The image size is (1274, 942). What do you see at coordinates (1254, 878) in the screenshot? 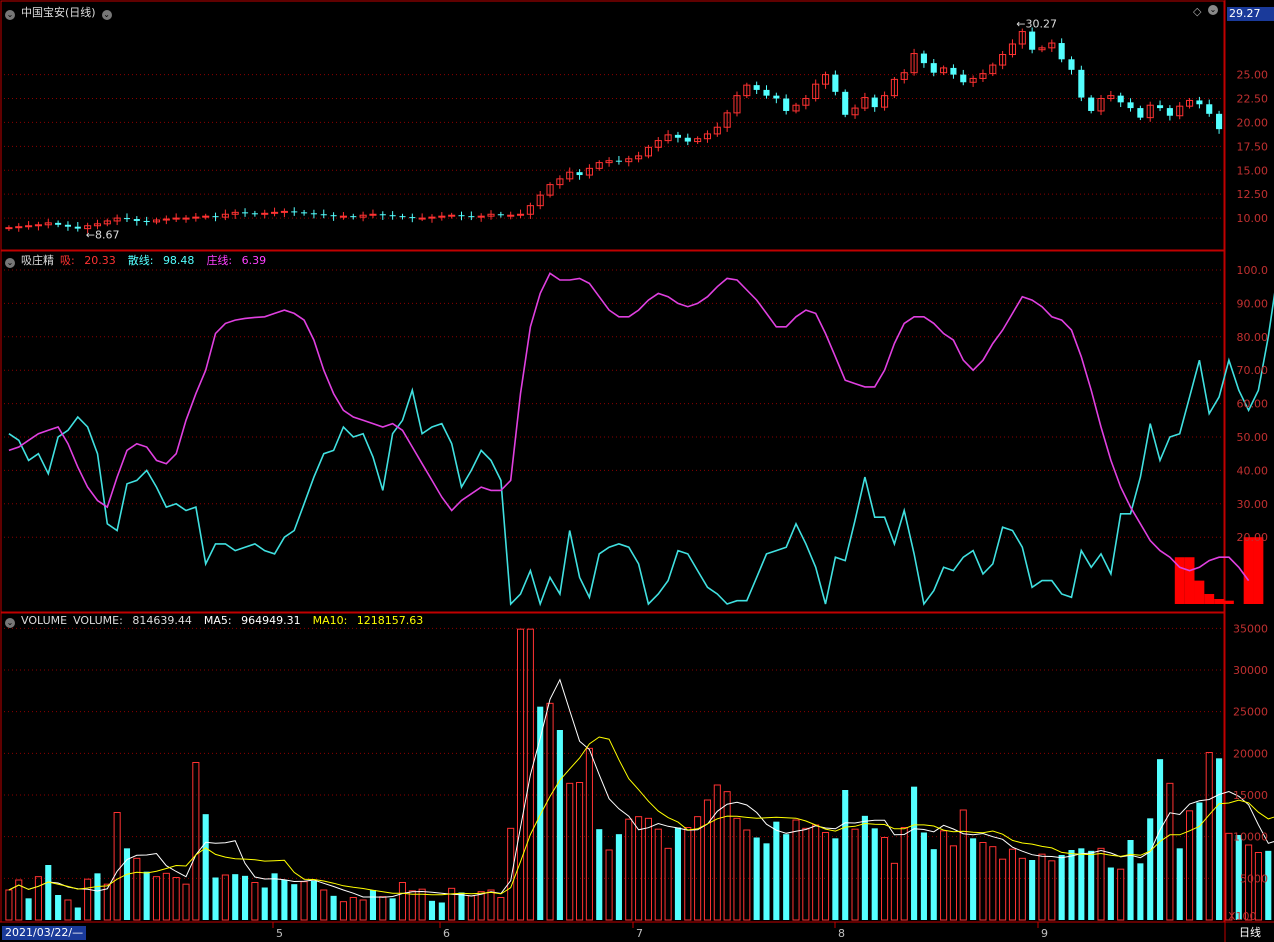
I see `volume-tick-label: 5000` at bounding box center [1254, 878].